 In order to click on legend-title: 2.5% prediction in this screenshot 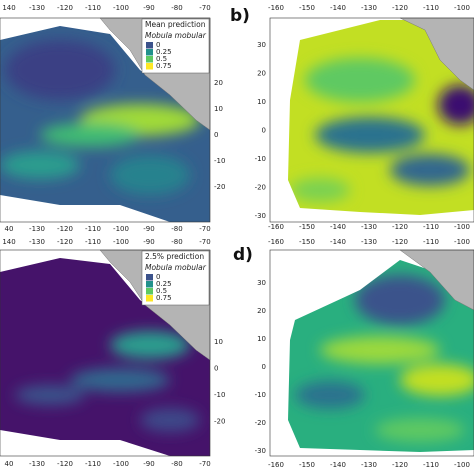, I will do `click(174, 256)`.